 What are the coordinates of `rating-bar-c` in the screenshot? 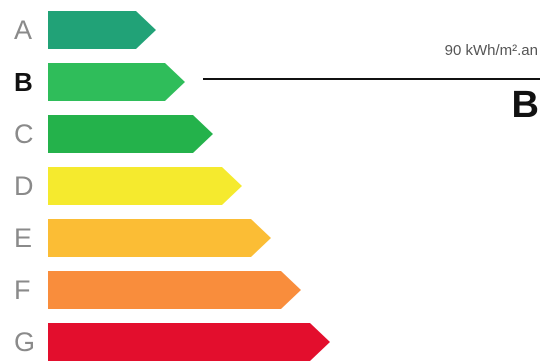 It's located at (130, 134).